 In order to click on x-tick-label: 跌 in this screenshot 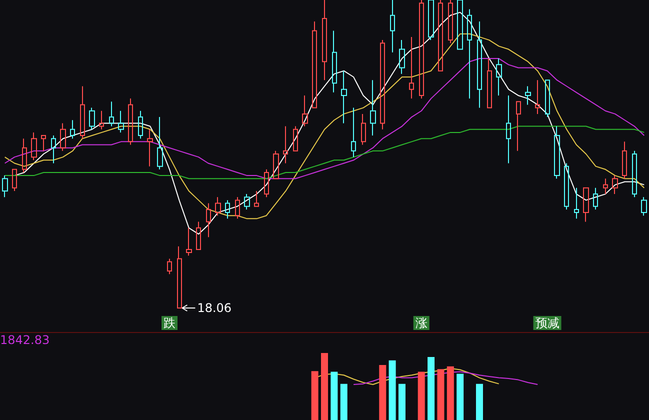, I will do `click(170, 323)`.